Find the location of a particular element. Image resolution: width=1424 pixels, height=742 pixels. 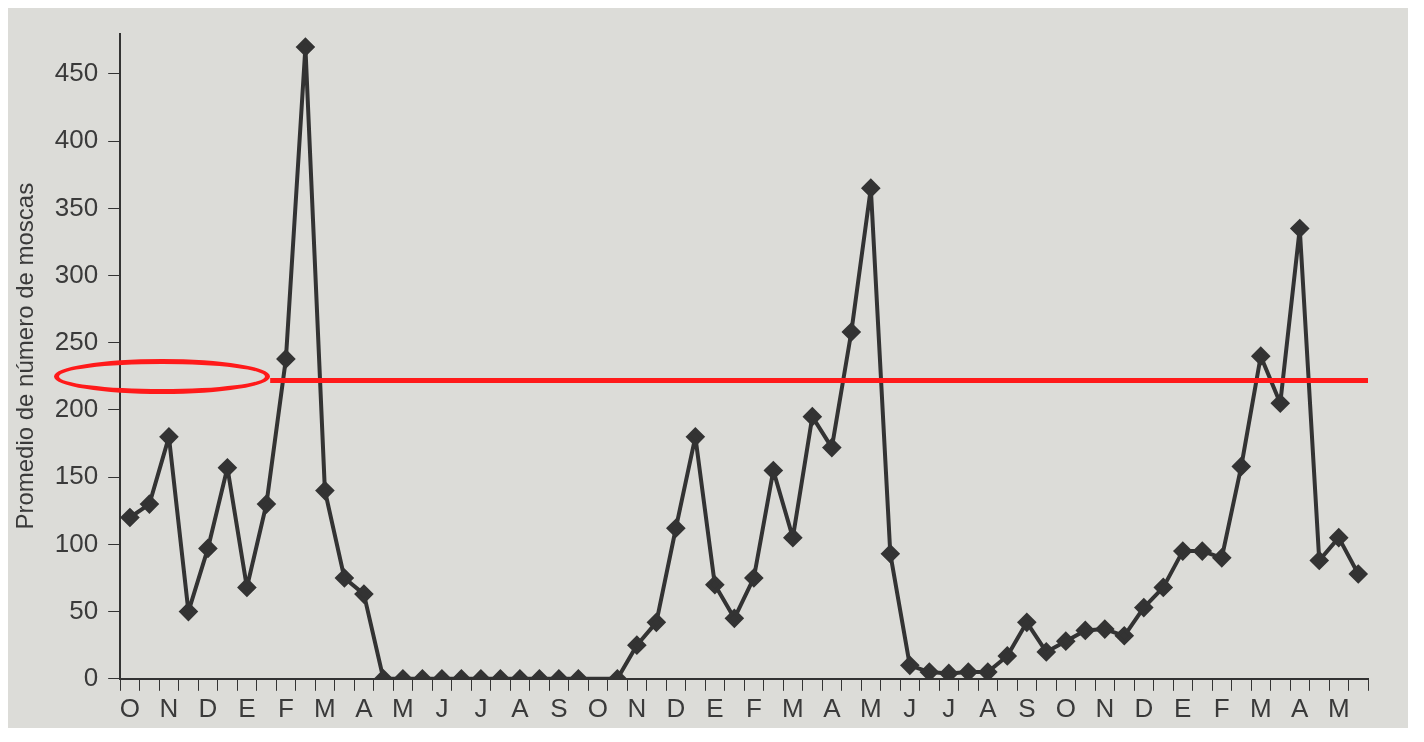

y-tick-label: 50 is located at coordinates (84, 609).